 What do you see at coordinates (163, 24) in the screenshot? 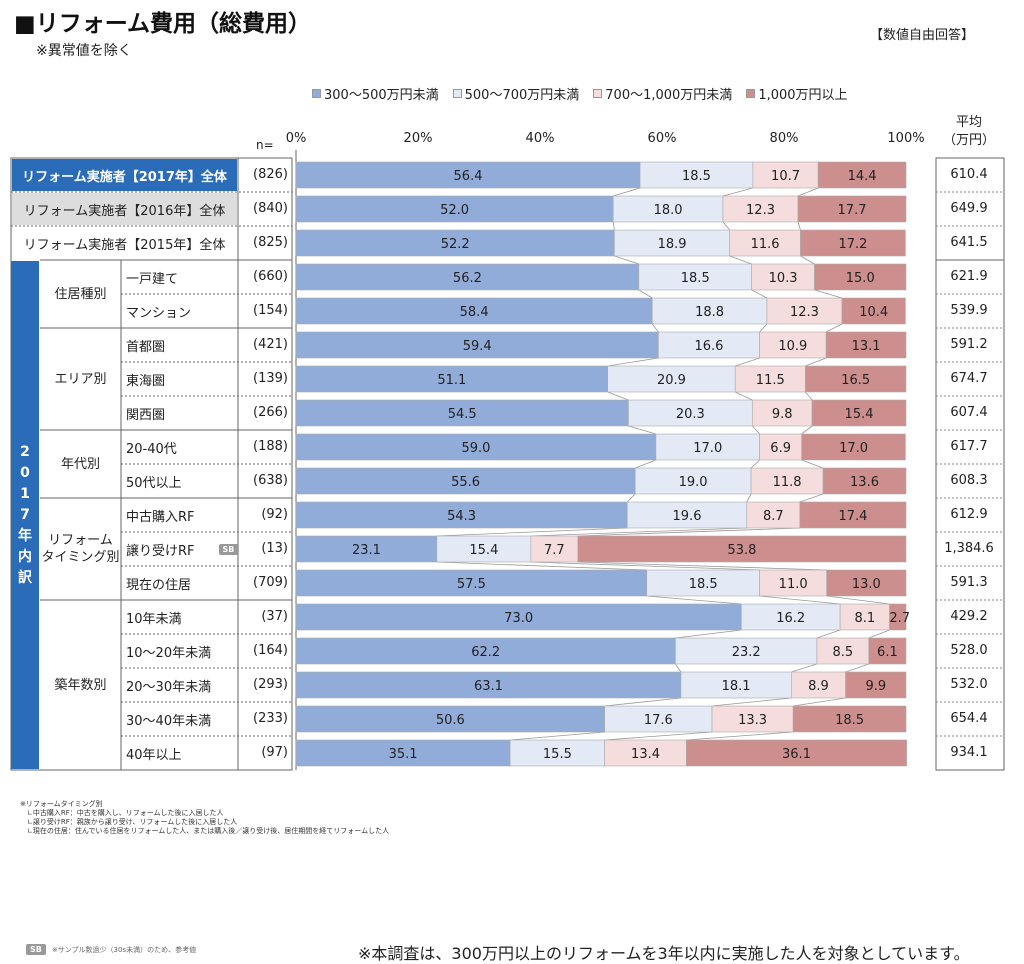
I see `page-title: ■リフォーム費用（総費用）` at bounding box center [163, 24].